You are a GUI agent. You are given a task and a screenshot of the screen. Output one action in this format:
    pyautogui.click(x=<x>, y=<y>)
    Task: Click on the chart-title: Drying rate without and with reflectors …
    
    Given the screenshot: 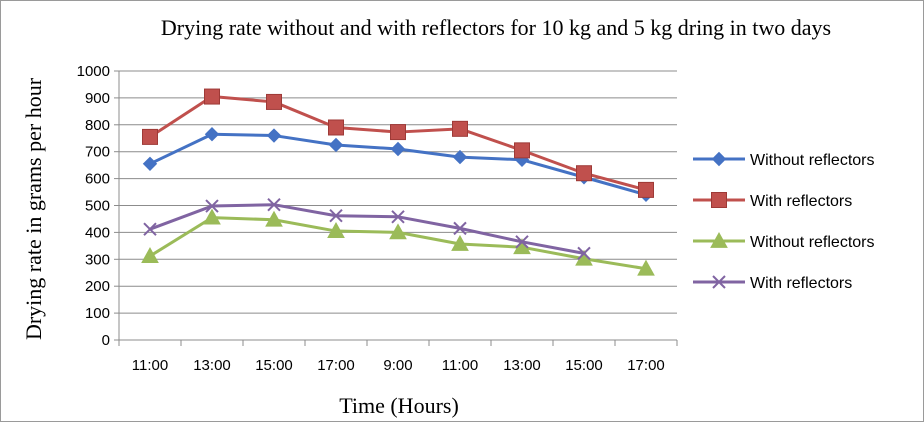 What is the action you would take?
    pyautogui.click(x=496, y=27)
    